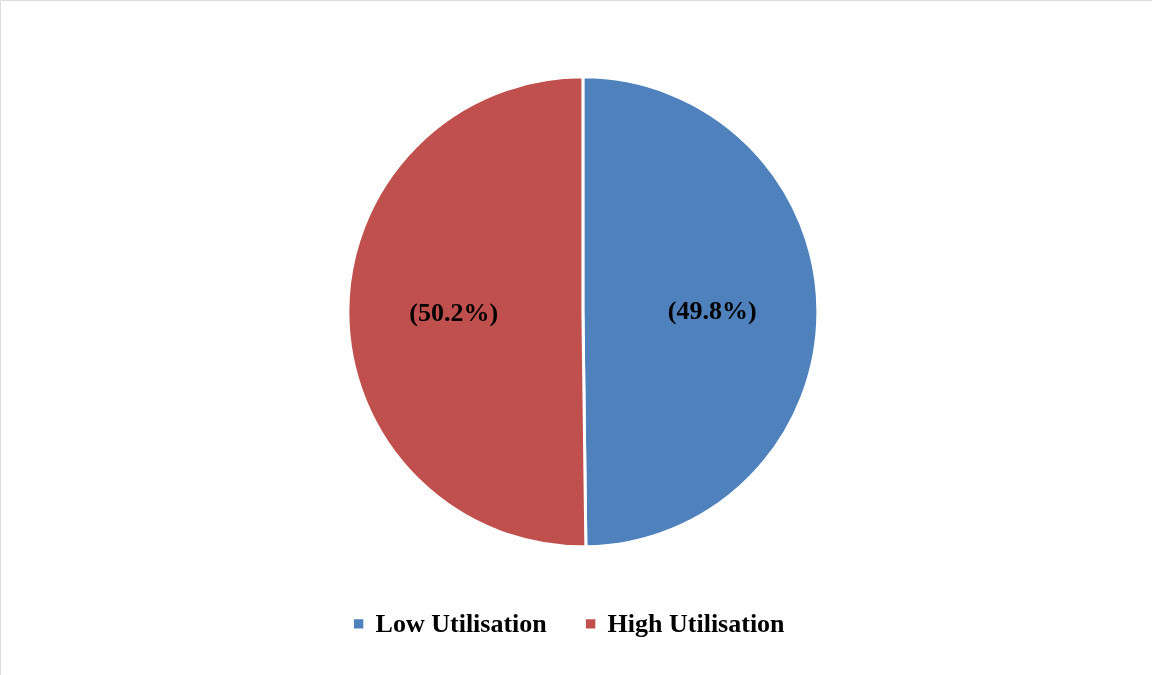 This screenshot has width=1152, height=675. I want to click on legend-label: Low Utilisation, so click(461, 623).